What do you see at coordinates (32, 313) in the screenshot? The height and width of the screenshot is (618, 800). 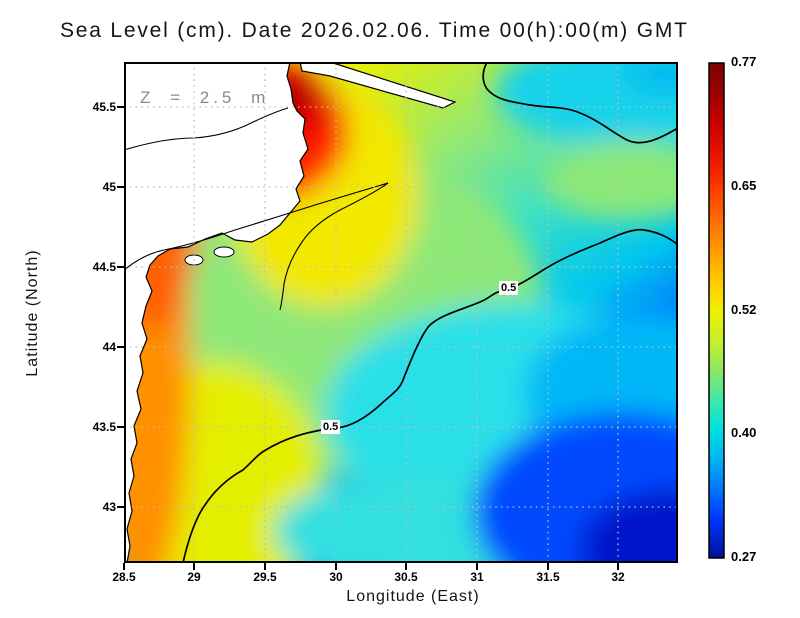 I see `y-axis-label: Latitude (North)` at bounding box center [32, 313].